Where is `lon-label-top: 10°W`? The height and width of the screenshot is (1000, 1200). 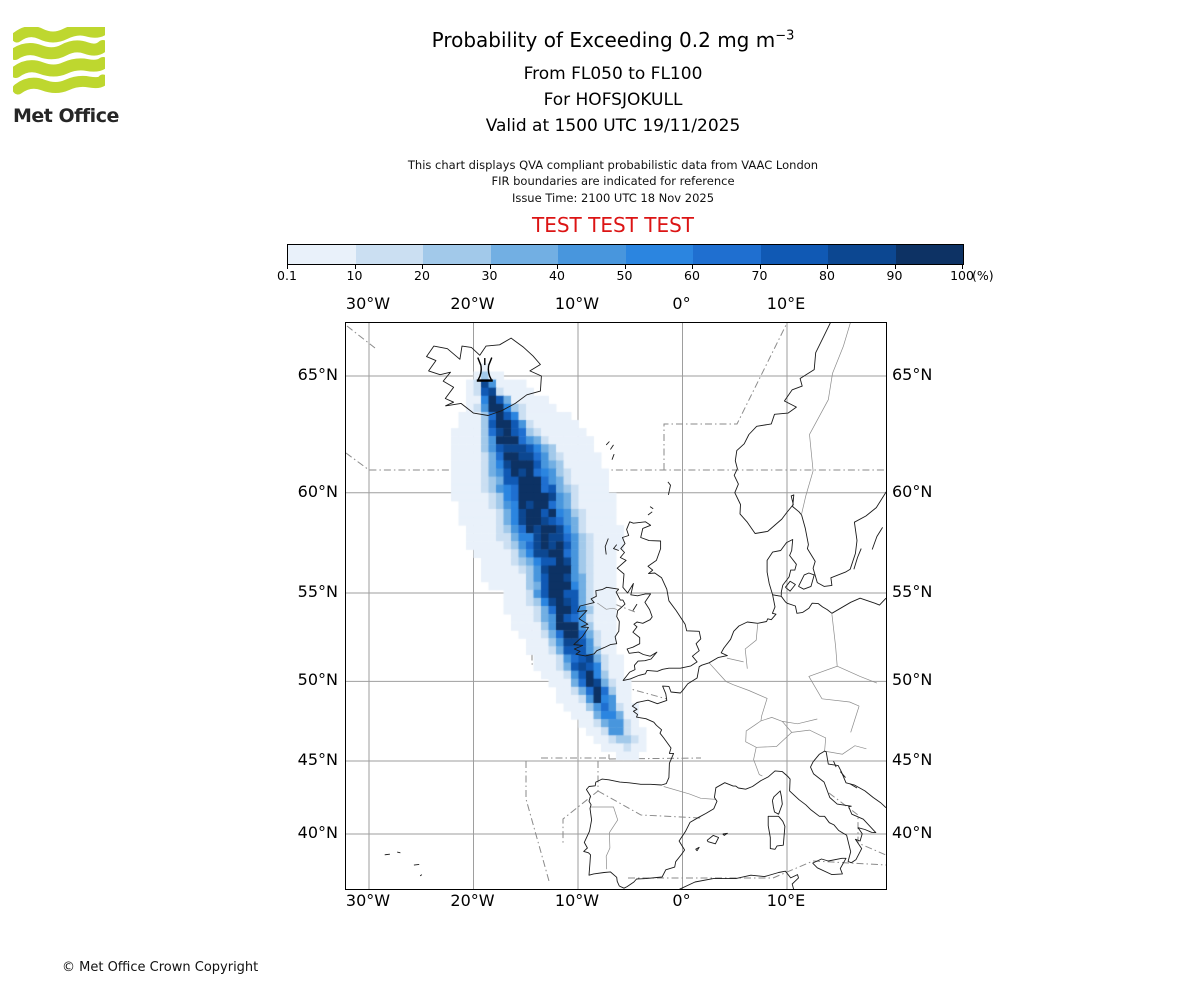
lon-label-top: 10°W is located at coordinates (577, 303).